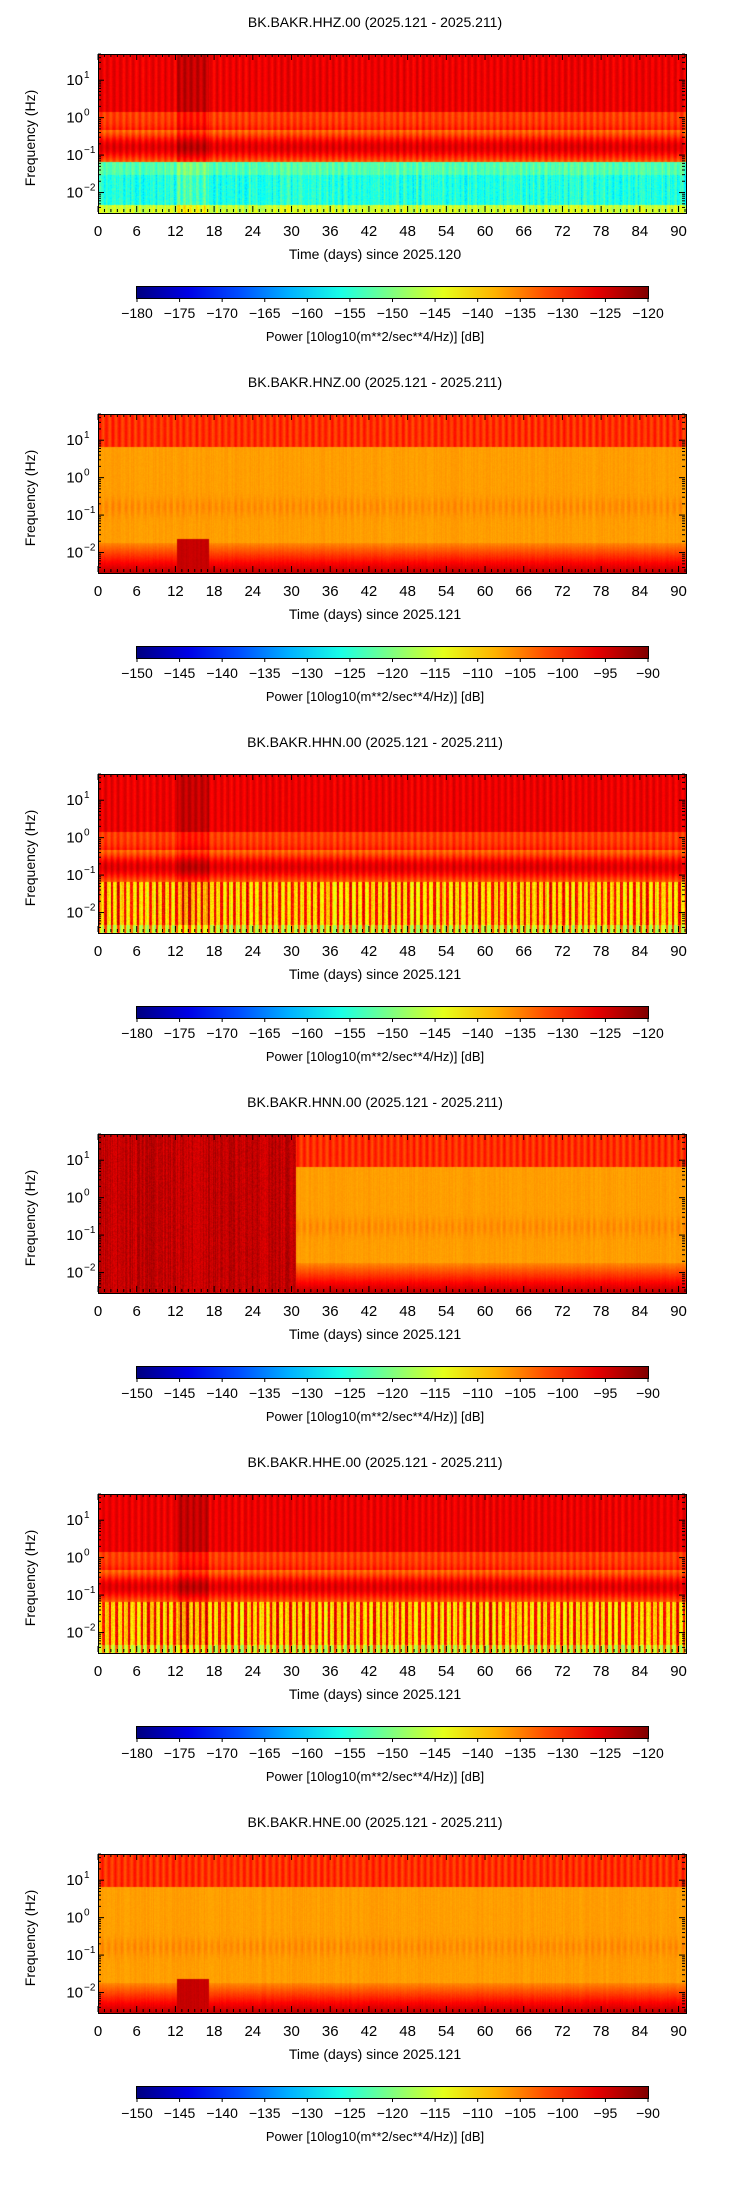  What do you see at coordinates (369, 1671) in the screenshot?
I see `x-tick-label: 42` at bounding box center [369, 1671].